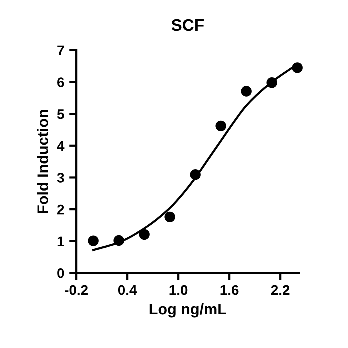 The width and height of the screenshot is (348, 348). I want to click on y-tick-label: 4, so click(61, 146).